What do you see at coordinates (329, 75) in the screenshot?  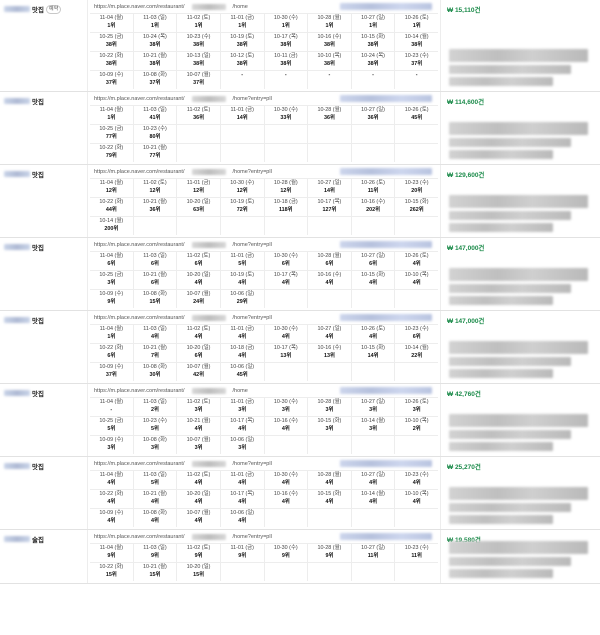 I see `rank-cell-rank: -` at bounding box center [329, 75].